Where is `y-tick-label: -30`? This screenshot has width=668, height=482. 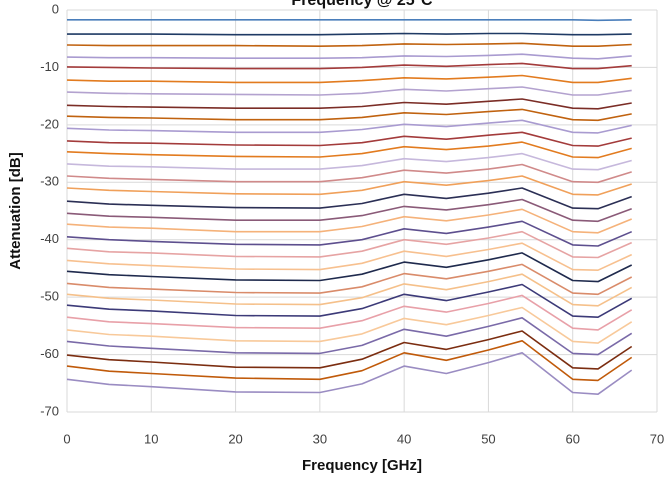 y-tick-label: -30 is located at coordinates (49, 181).